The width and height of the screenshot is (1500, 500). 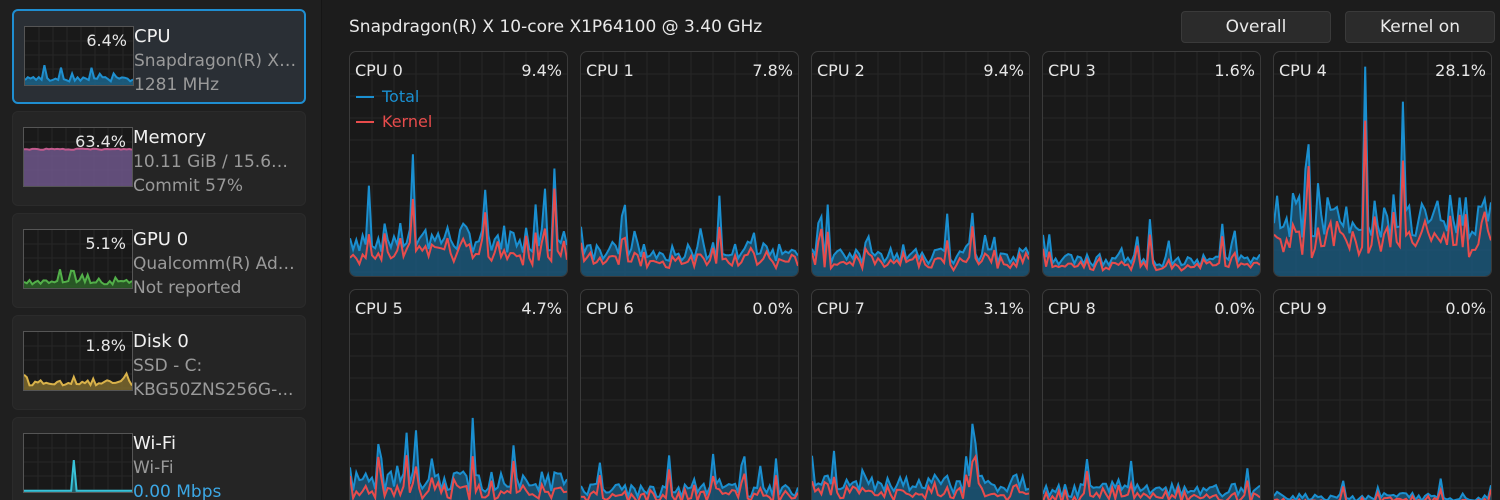 I want to click on memory-usage-value: 63.4%, so click(x=100, y=141).